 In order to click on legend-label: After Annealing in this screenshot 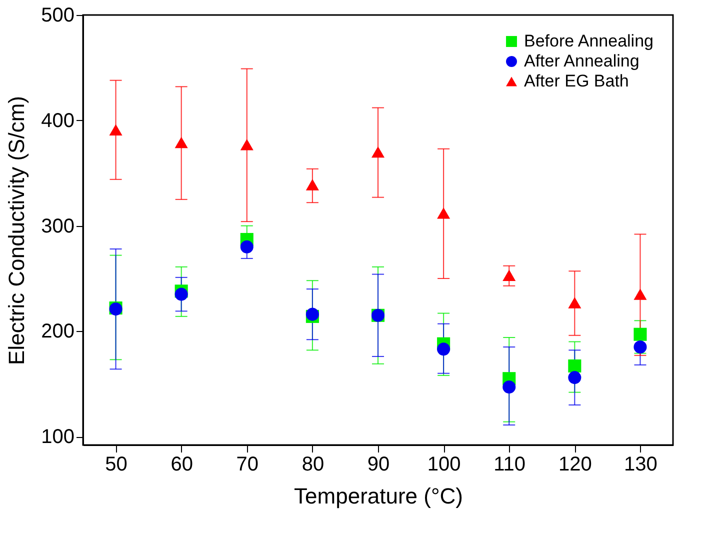, I will do `click(582, 61)`.